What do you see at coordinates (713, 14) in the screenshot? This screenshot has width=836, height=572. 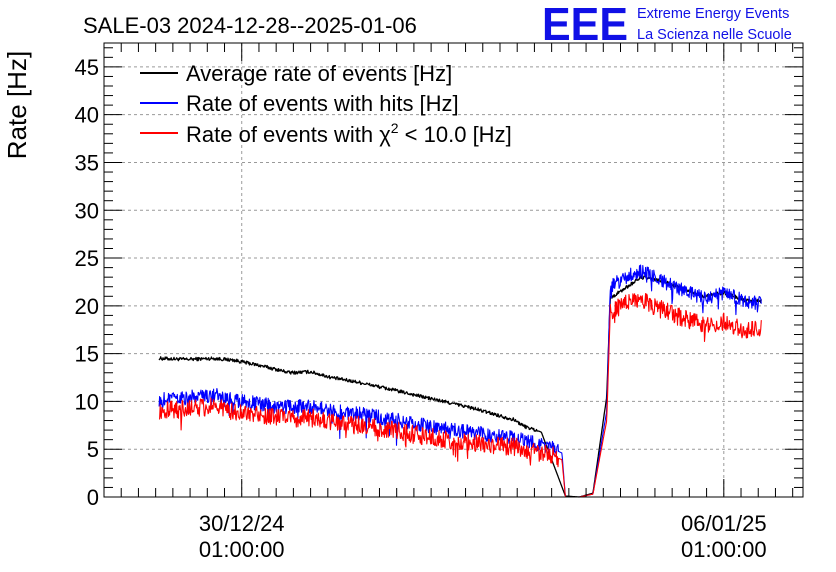 I see `logo-line-1: Extreme Energy Events` at bounding box center [713, 14].